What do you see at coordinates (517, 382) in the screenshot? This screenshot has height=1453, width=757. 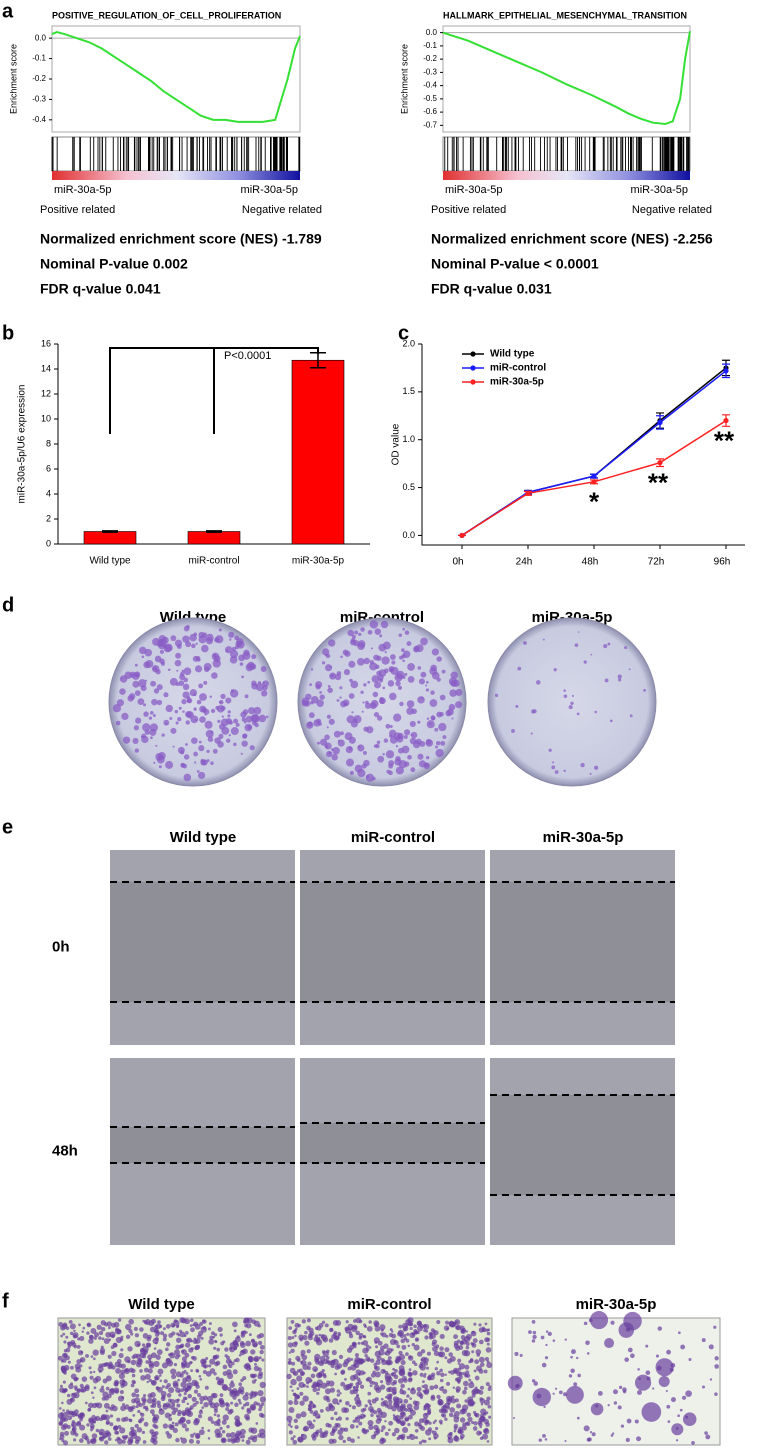 I see `legend-label: miR-30a-5p` at bounding box center [517, 382].